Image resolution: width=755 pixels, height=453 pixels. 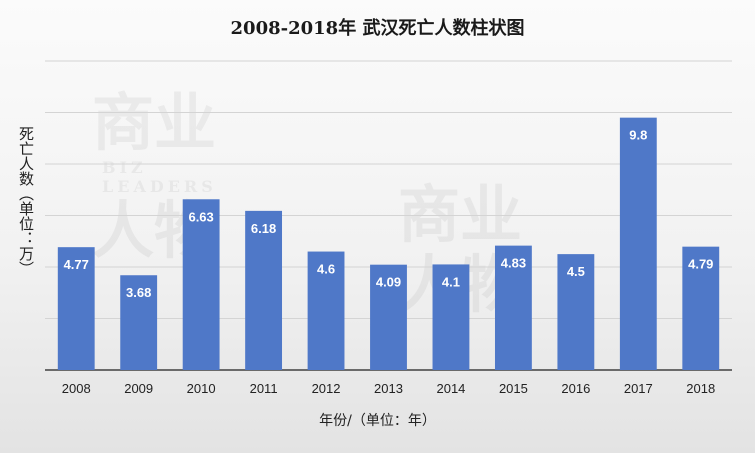 What do you see at coordinates (576, 312) in the screenshot?
I see `bar-2016` at bounding box center [576, 312].